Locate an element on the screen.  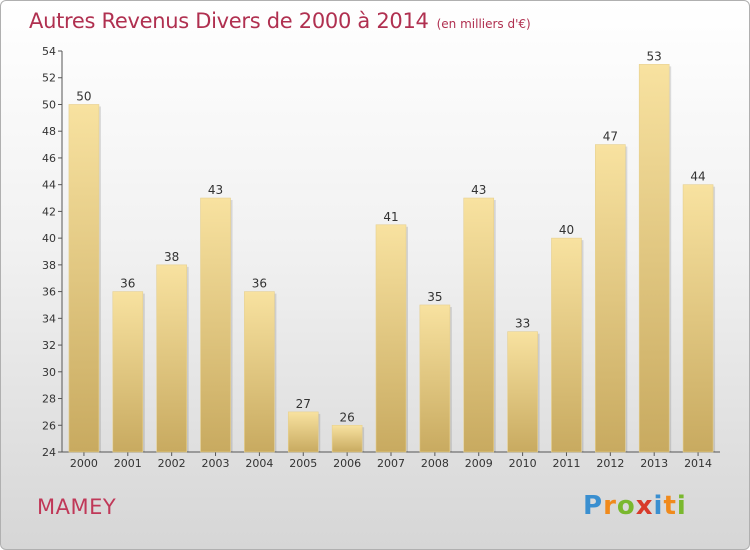
value-label: 50 is located at coordinates (83, 96).